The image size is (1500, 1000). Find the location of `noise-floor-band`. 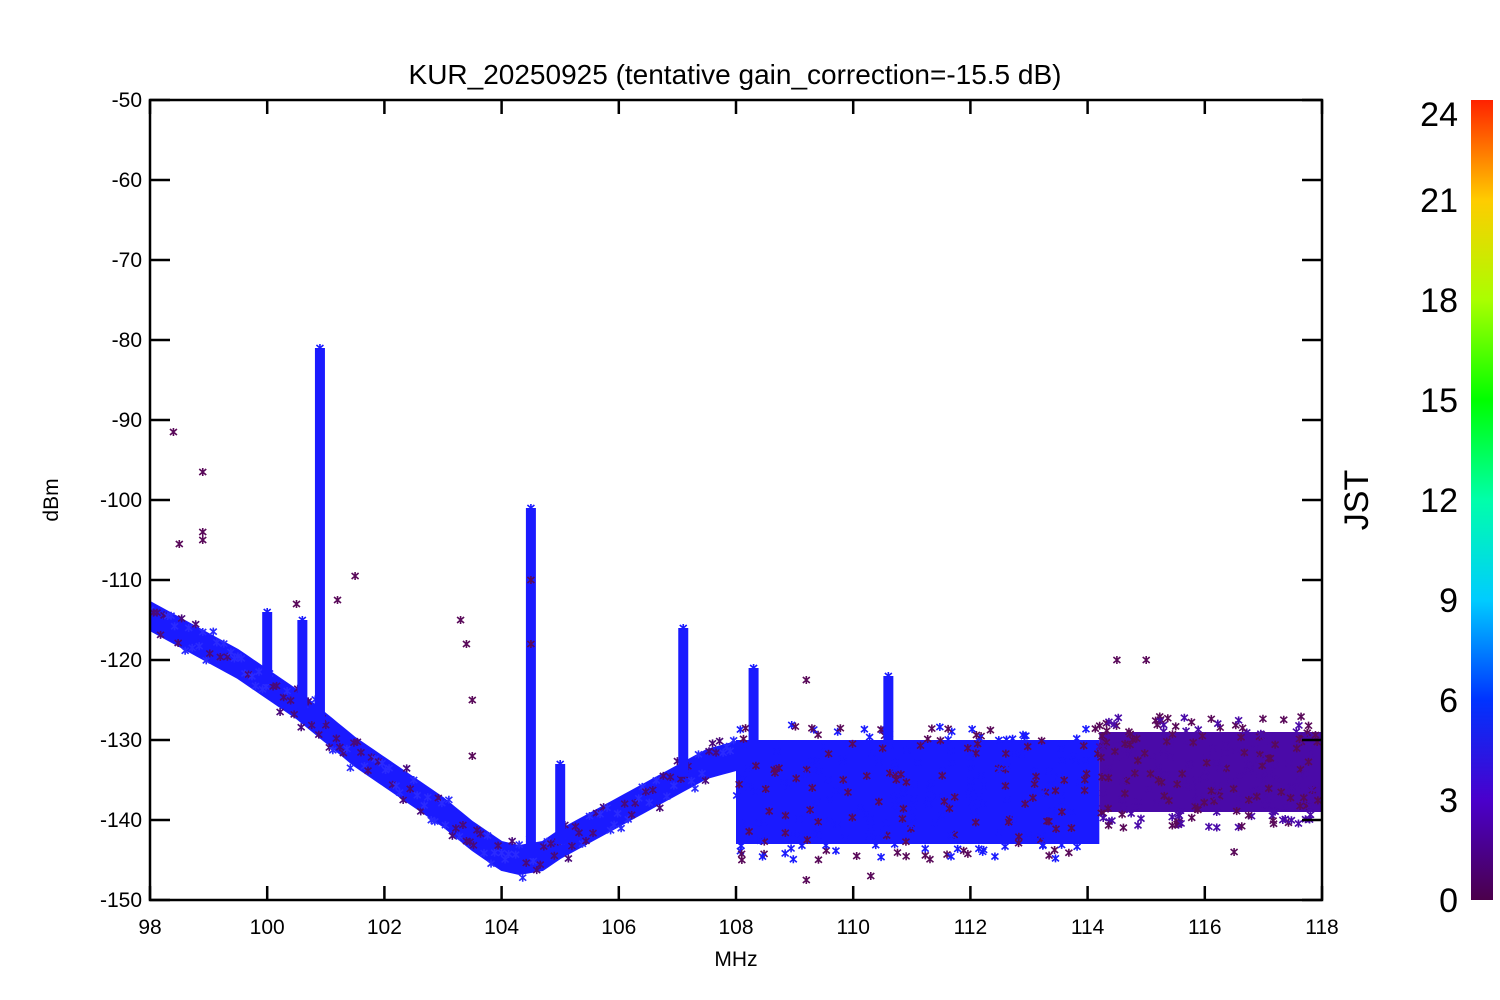

noise-floor-band is located at coordinates (443, 738).